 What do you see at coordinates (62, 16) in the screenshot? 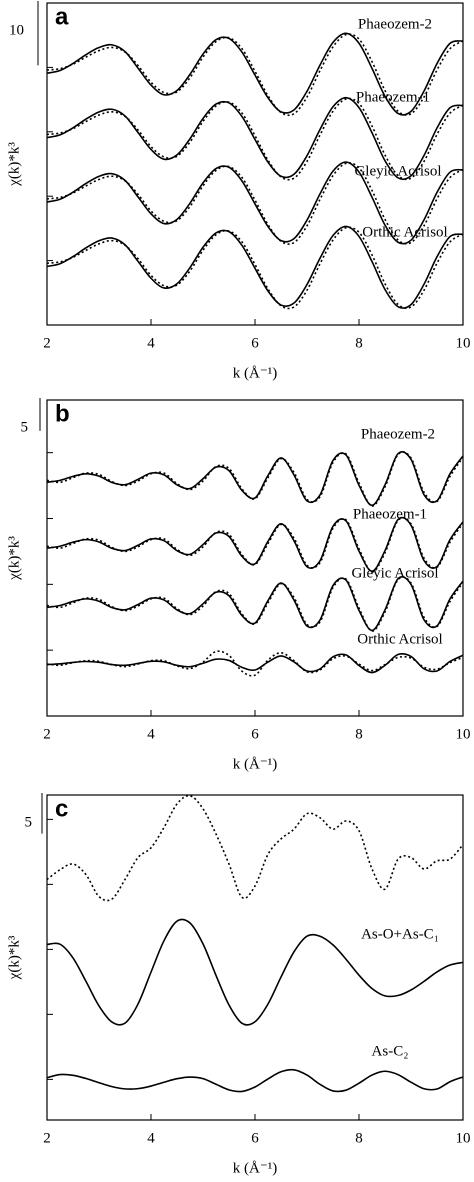
I see `panel-label: a` at bounding box center [62, 16].